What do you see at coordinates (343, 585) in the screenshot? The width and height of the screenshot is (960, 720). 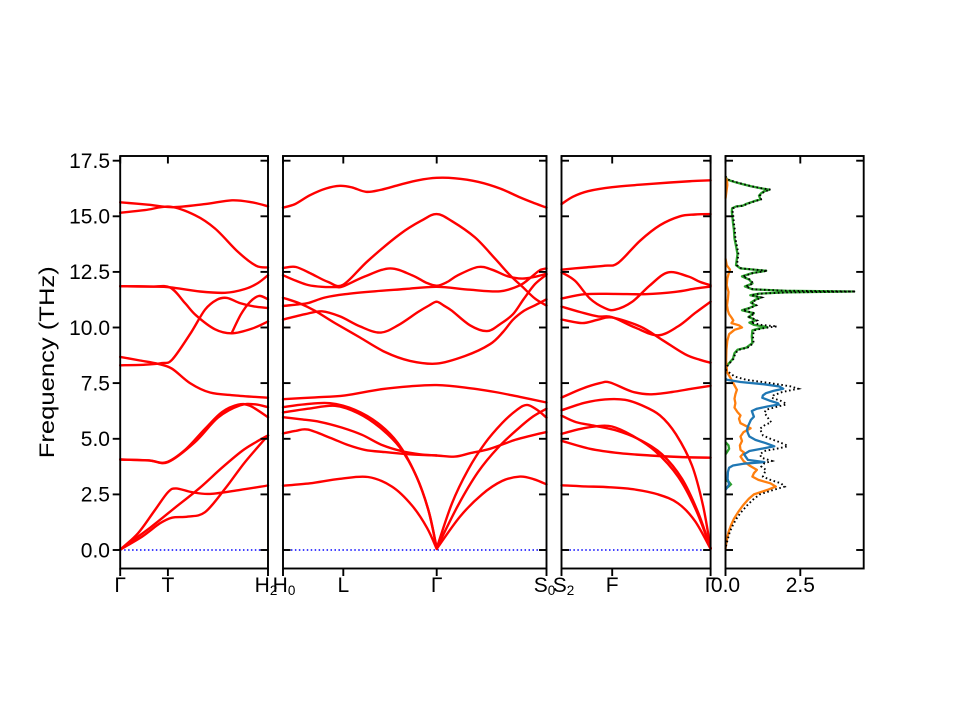 I see `svg-text: L` at bounding box center [343, 585].